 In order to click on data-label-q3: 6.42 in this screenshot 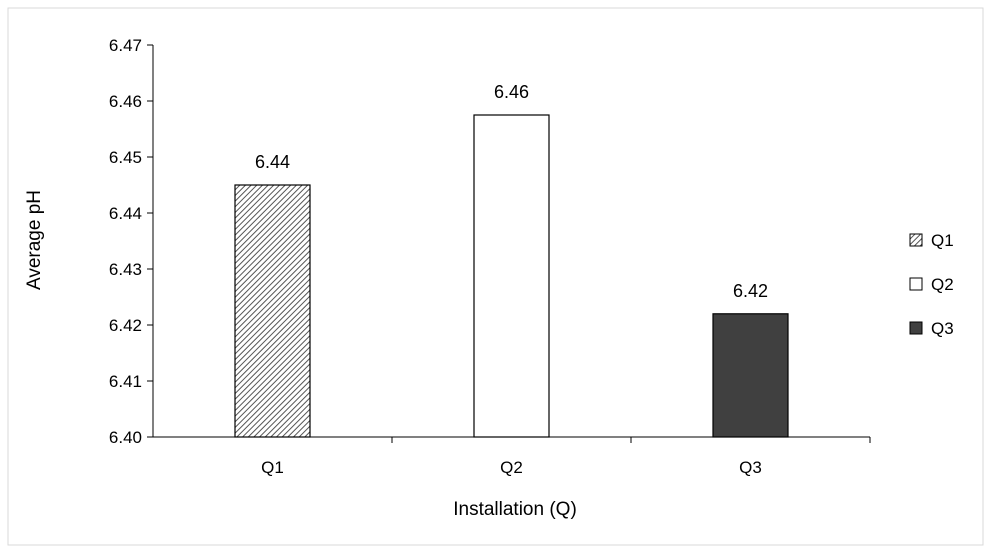, I will do `click(750, 291)`.